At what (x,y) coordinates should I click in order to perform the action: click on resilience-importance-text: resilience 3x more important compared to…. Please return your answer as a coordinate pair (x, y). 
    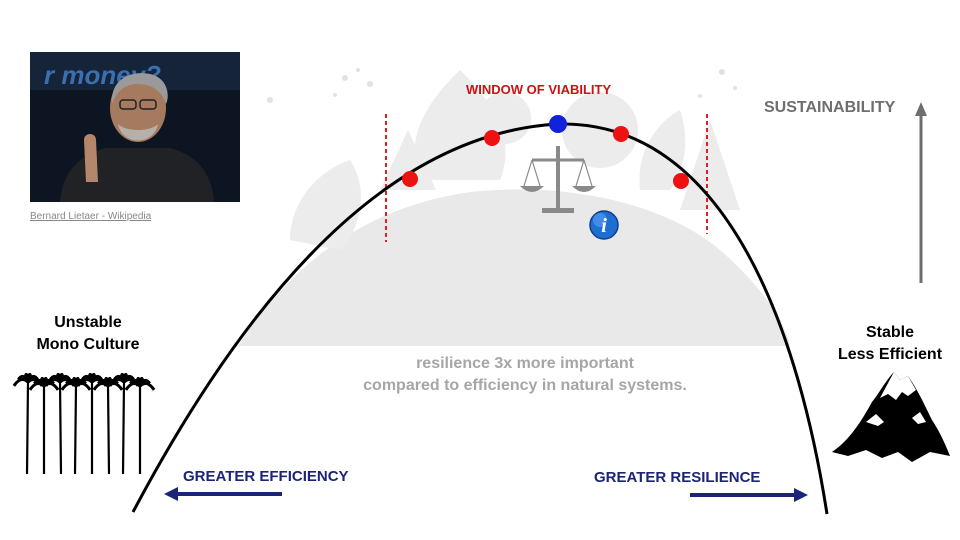
    Looking at the image, I should click on (525, 374).